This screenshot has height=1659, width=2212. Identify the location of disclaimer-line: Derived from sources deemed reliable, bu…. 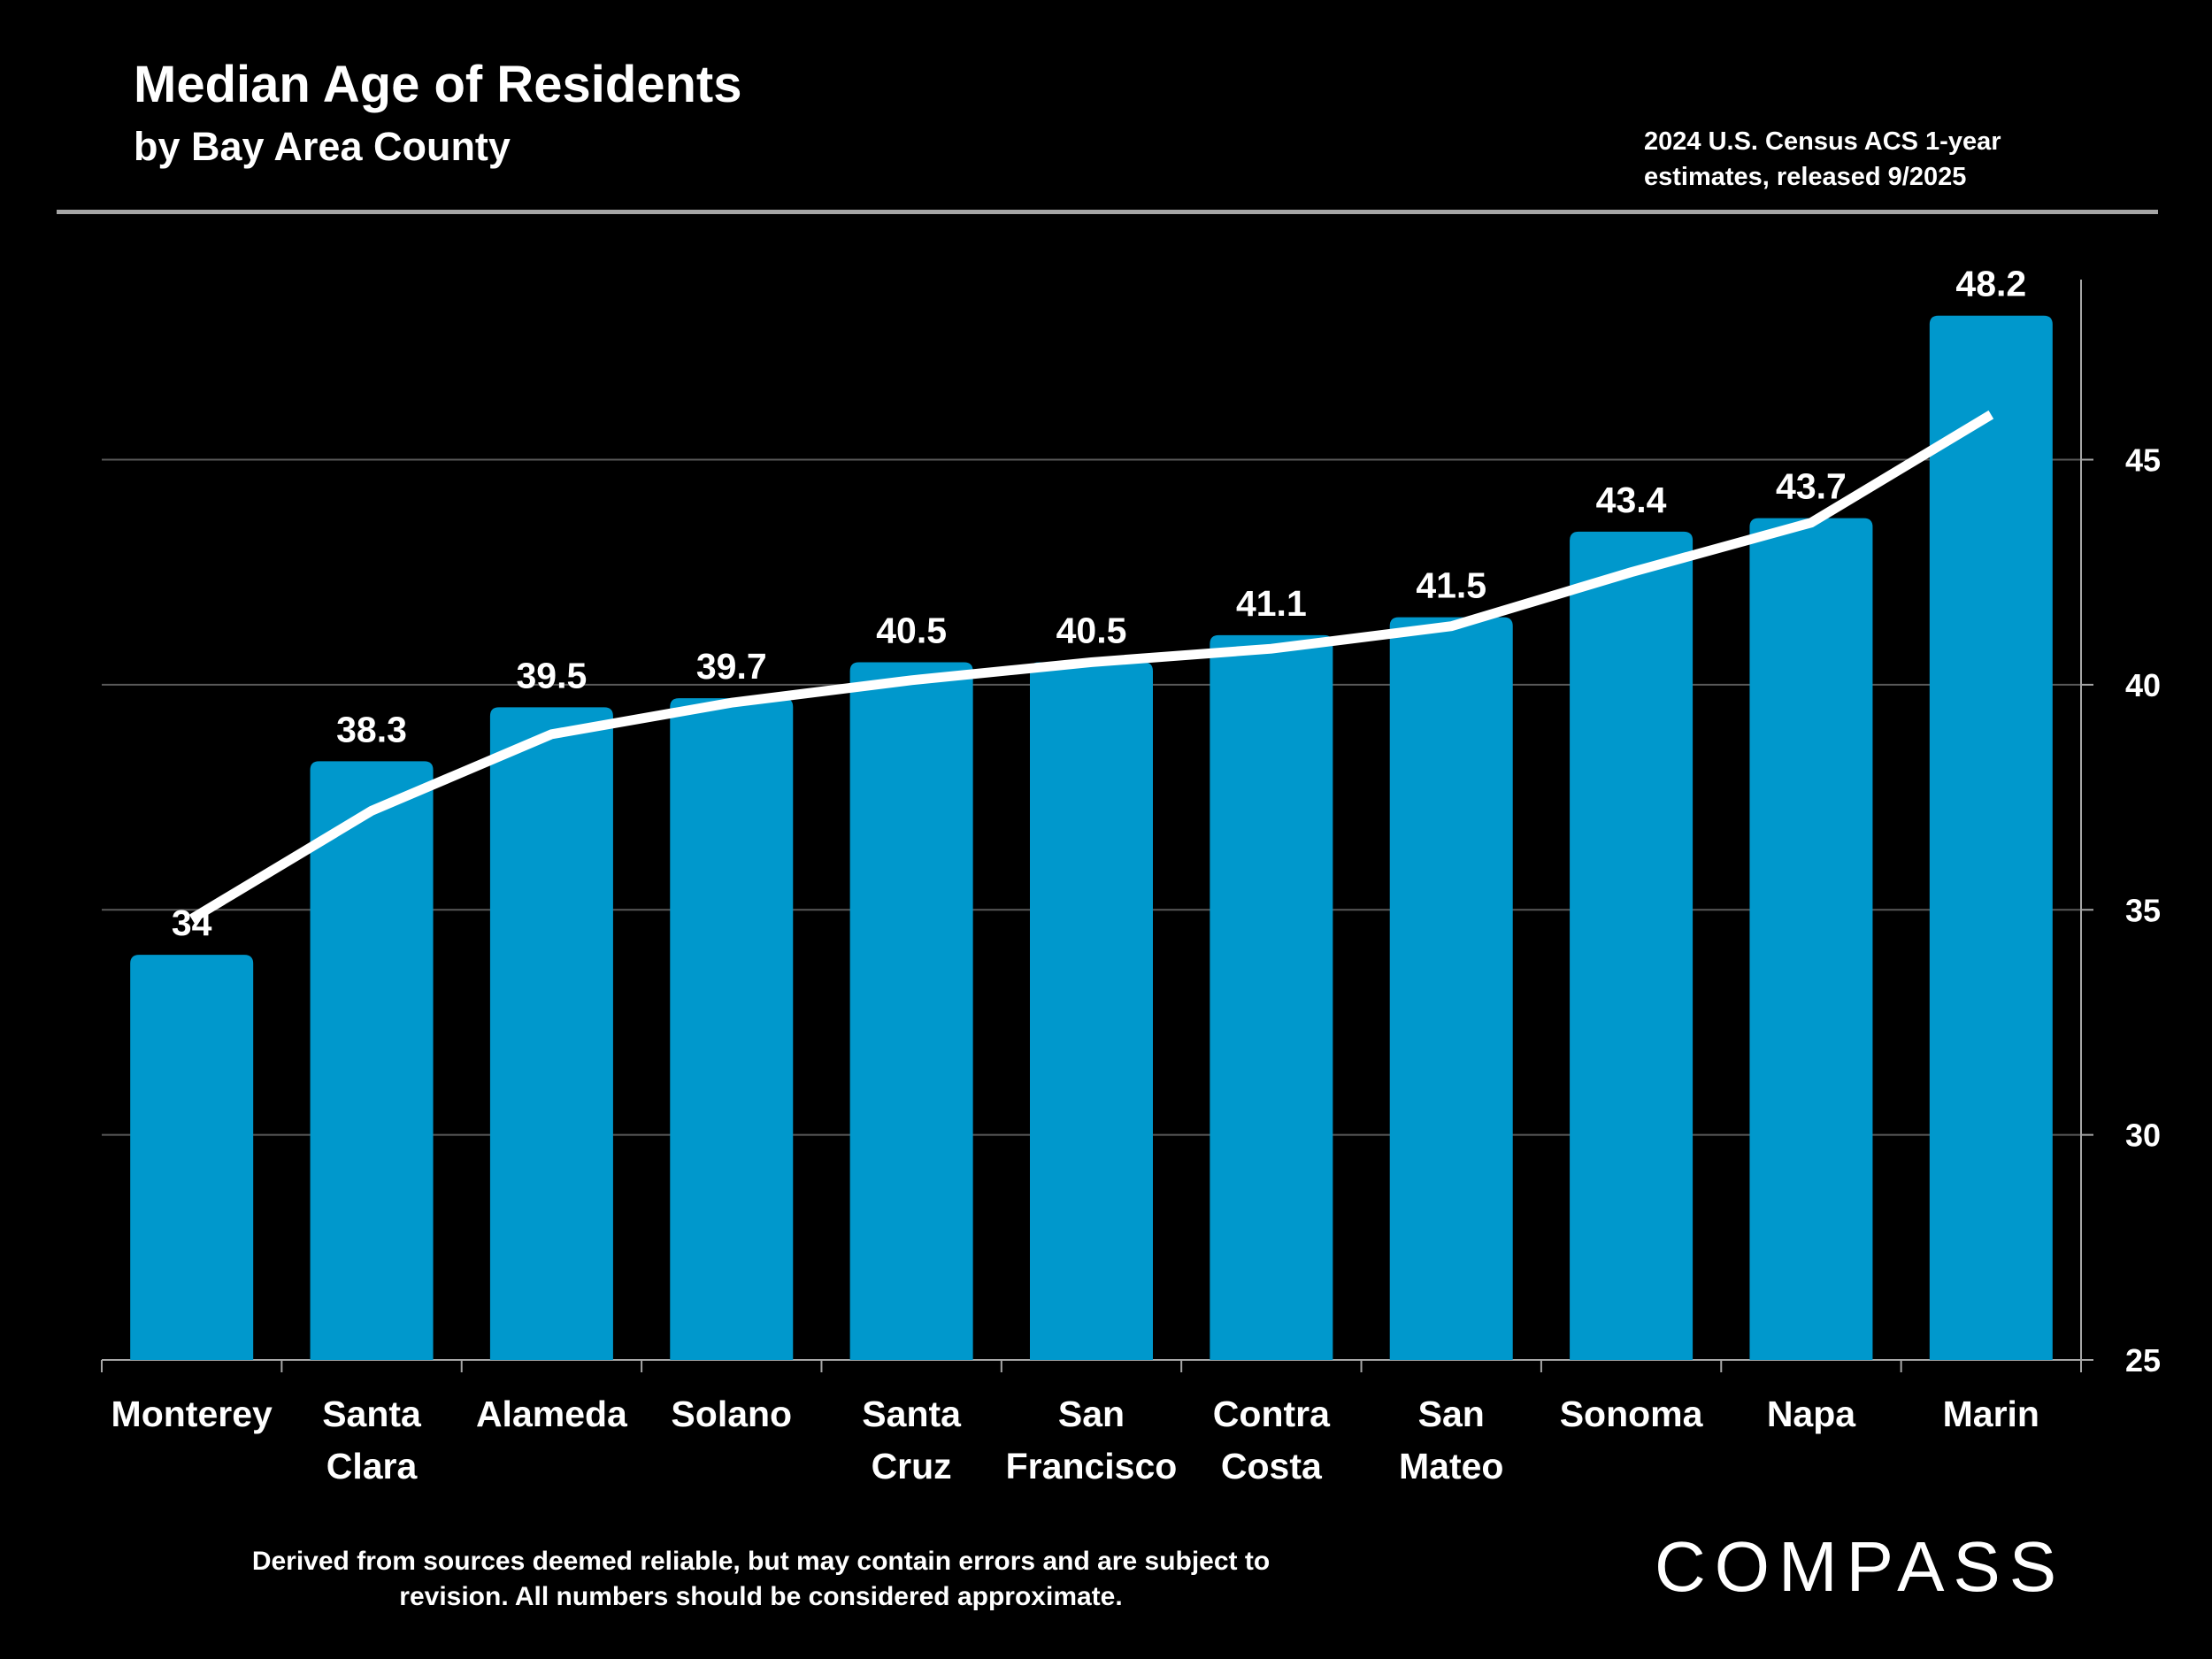
(761, 1562).